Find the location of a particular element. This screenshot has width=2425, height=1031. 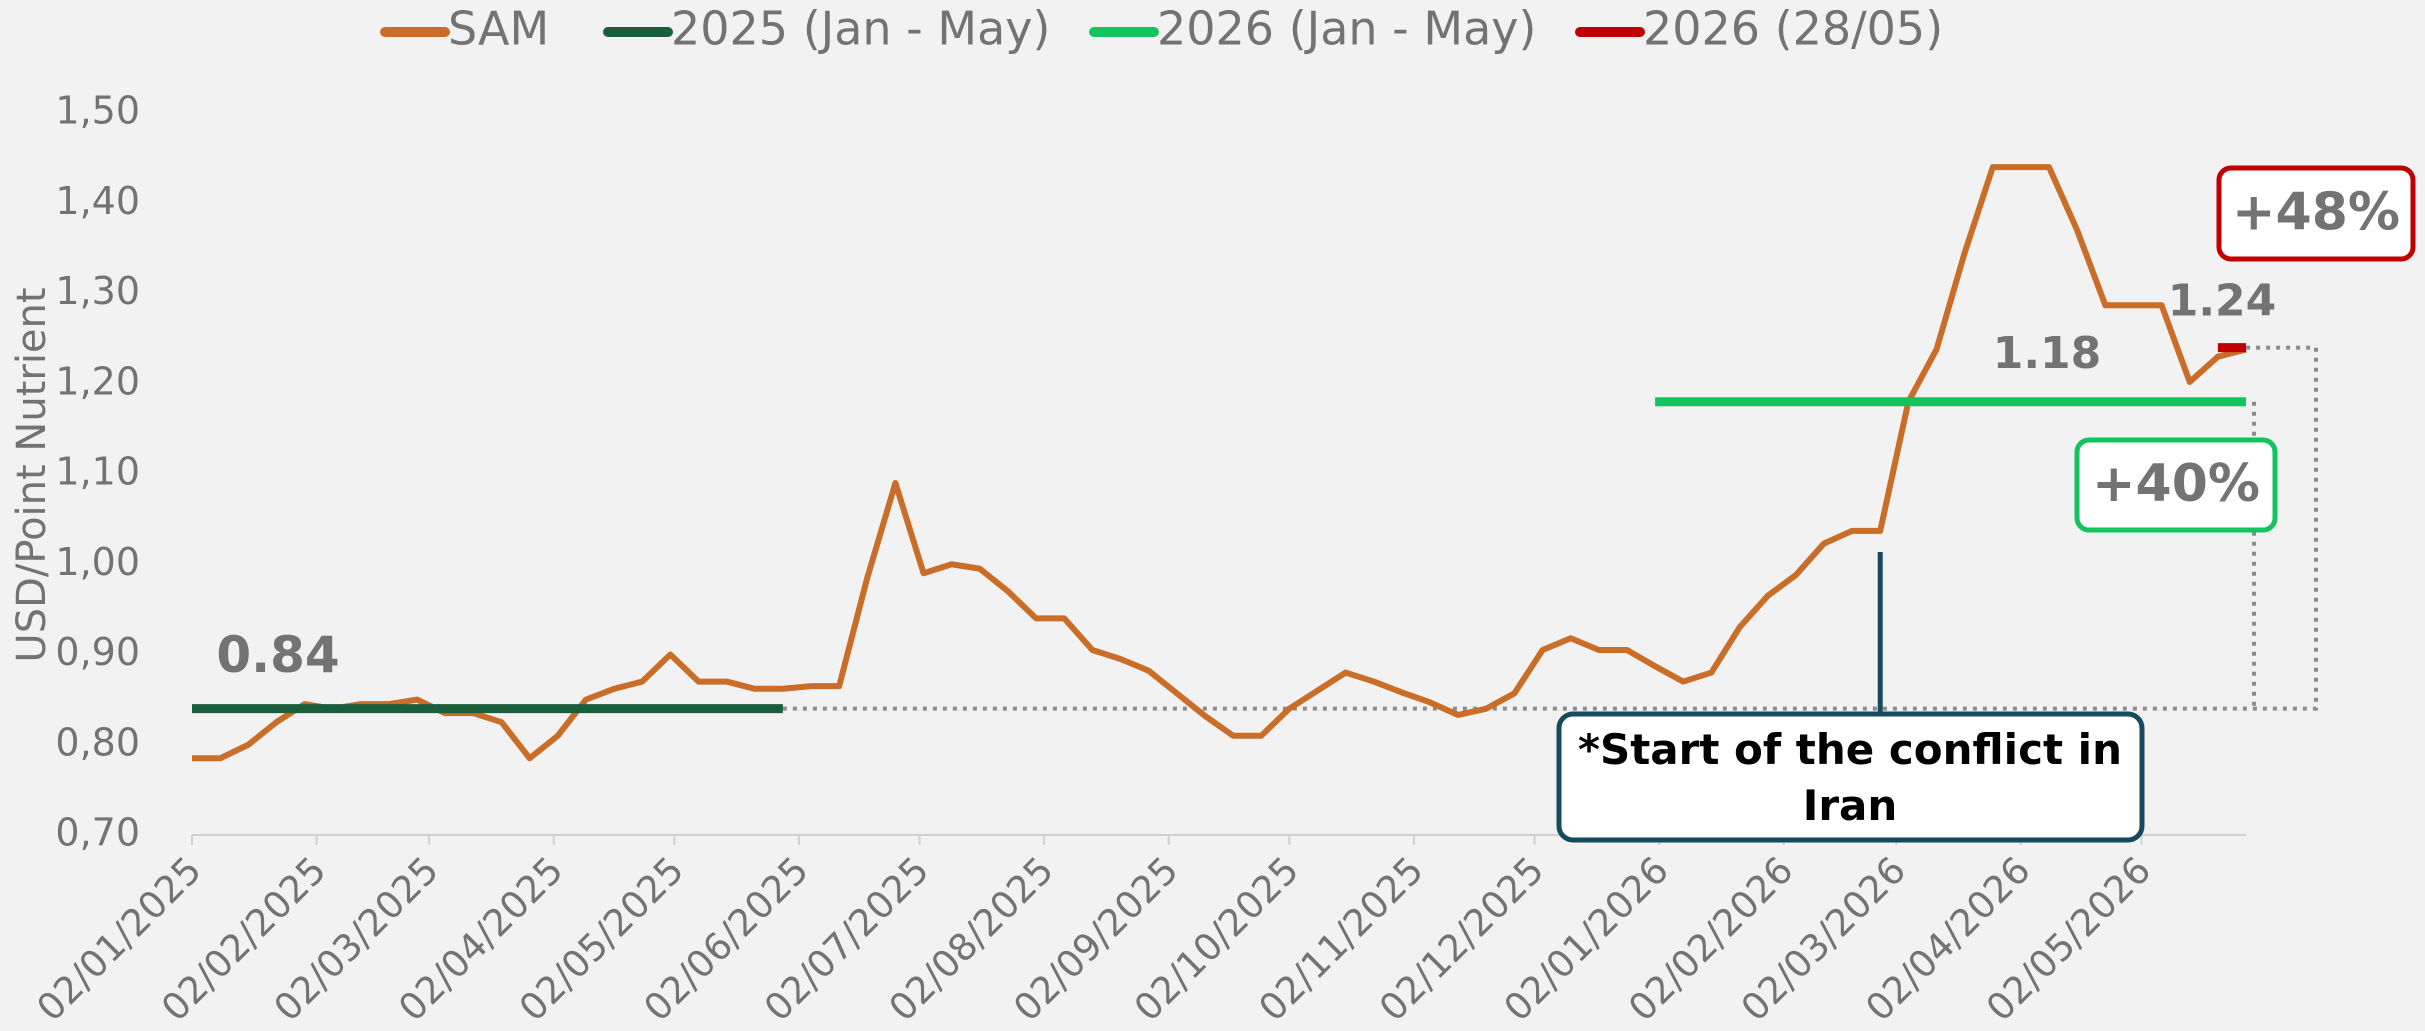

legend-label: SAM is located at coordinates (498, 29).